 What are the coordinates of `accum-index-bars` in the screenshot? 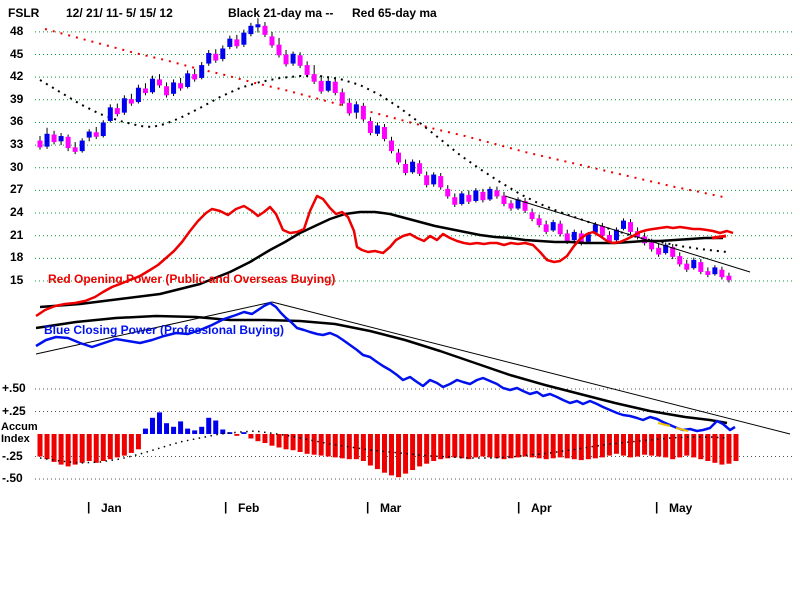 It's located at (388, 445).